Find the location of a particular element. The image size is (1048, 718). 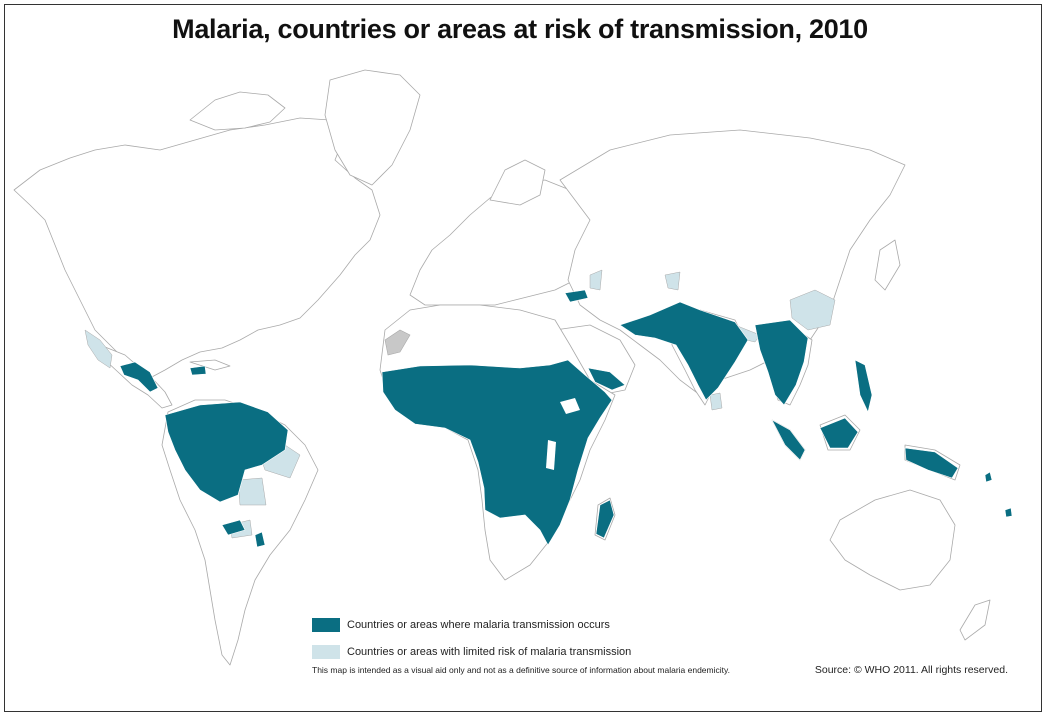

landmass-greenland is located at coordinates (372, 127).